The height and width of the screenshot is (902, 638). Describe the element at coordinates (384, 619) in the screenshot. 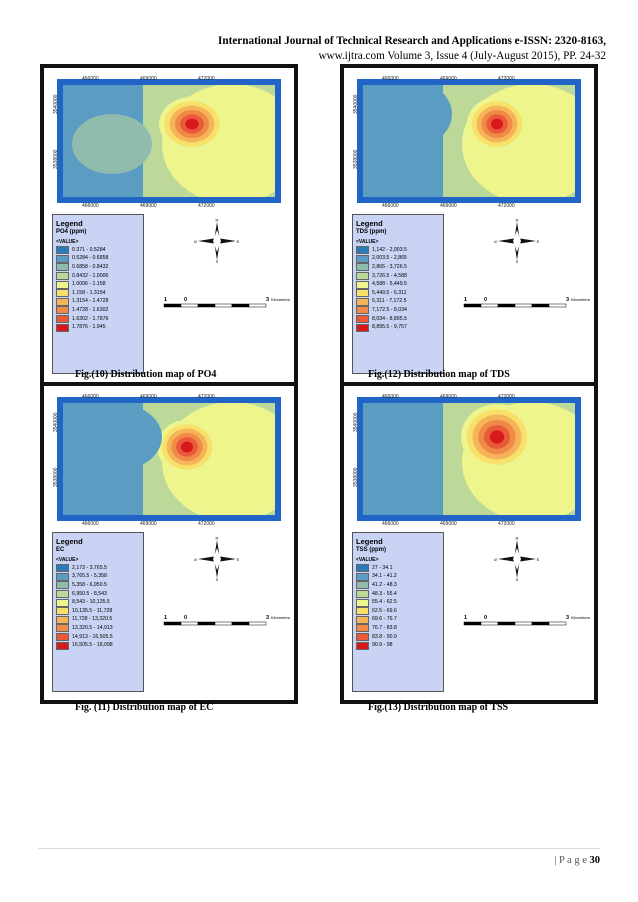

I see `legend-class-label: 69.6 - 76.7` at that location.